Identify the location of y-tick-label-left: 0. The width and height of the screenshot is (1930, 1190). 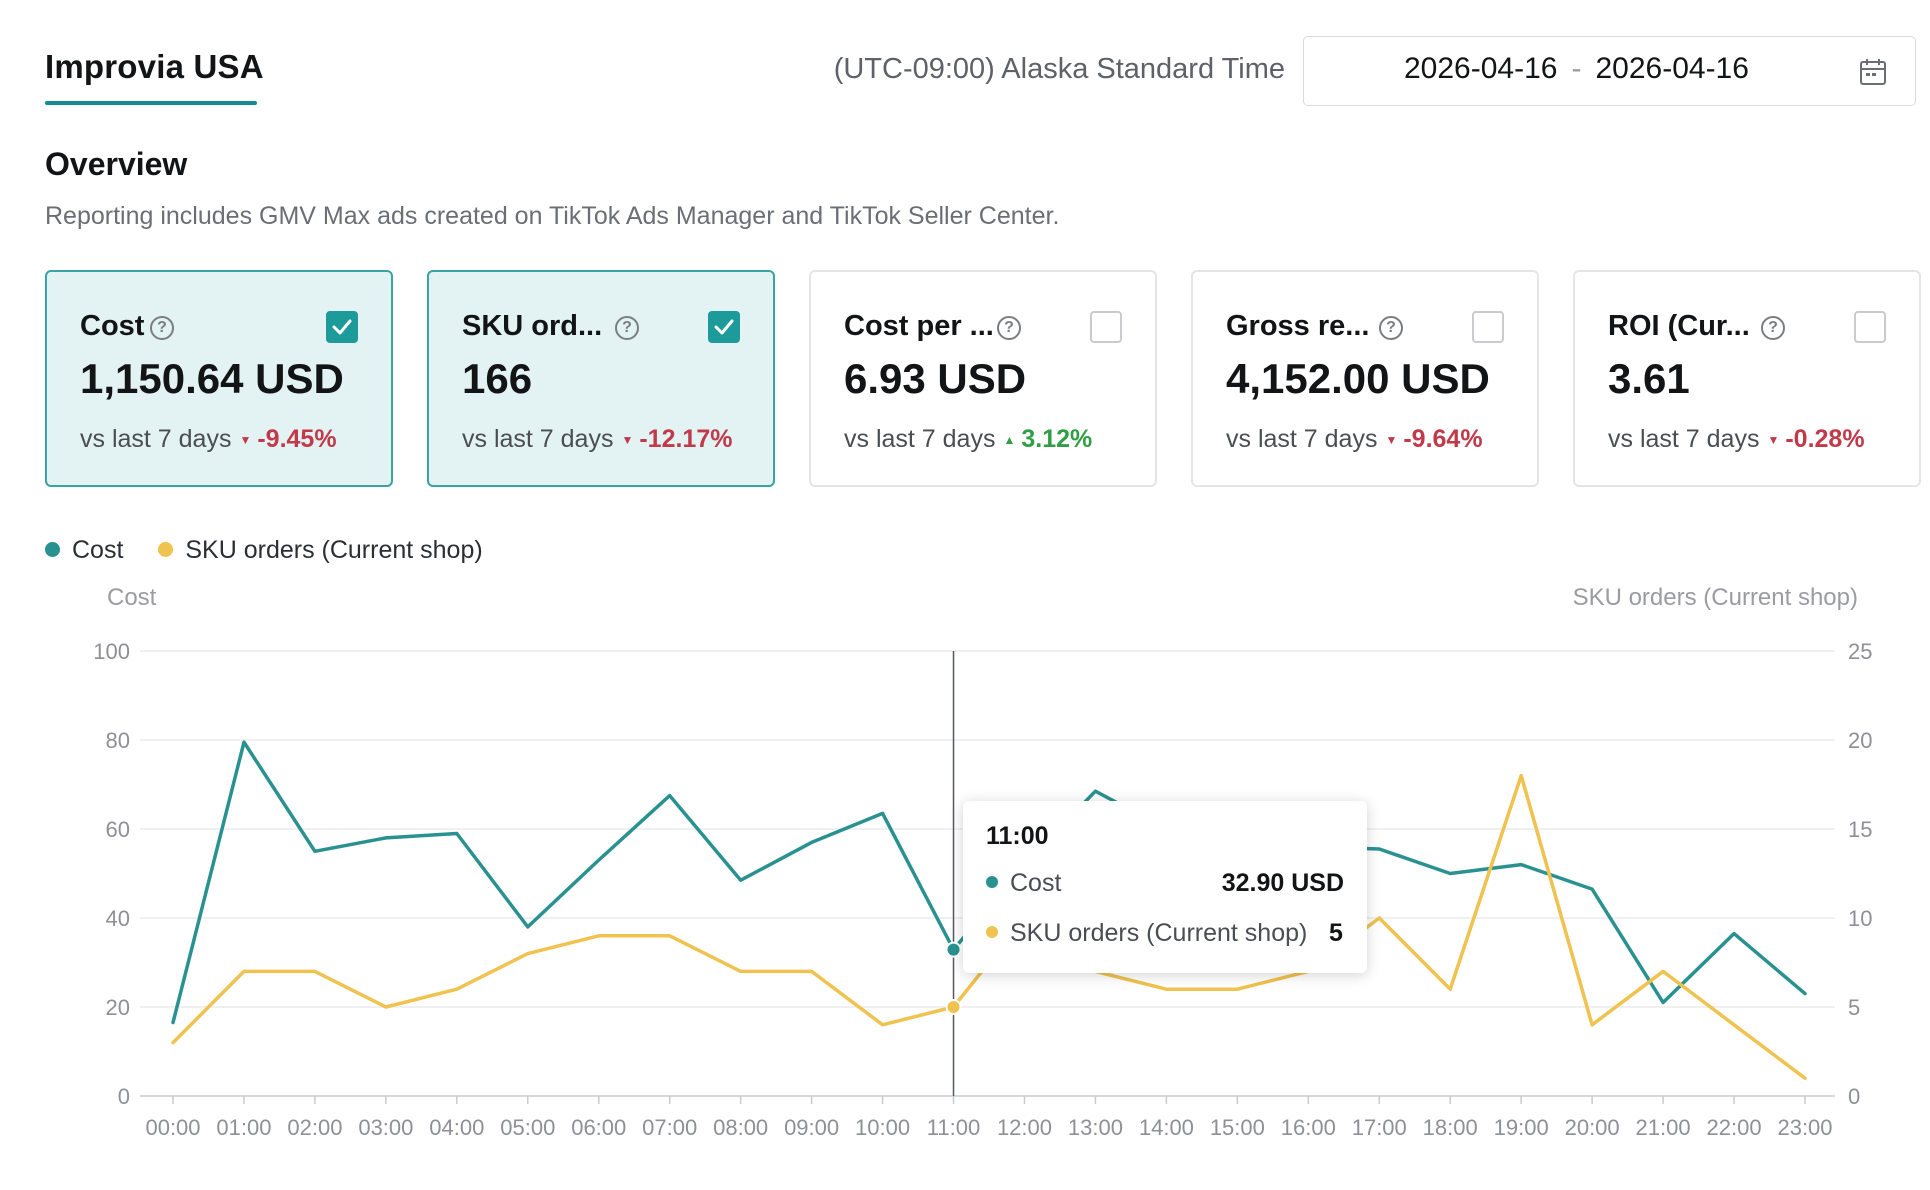
(124, 1096).